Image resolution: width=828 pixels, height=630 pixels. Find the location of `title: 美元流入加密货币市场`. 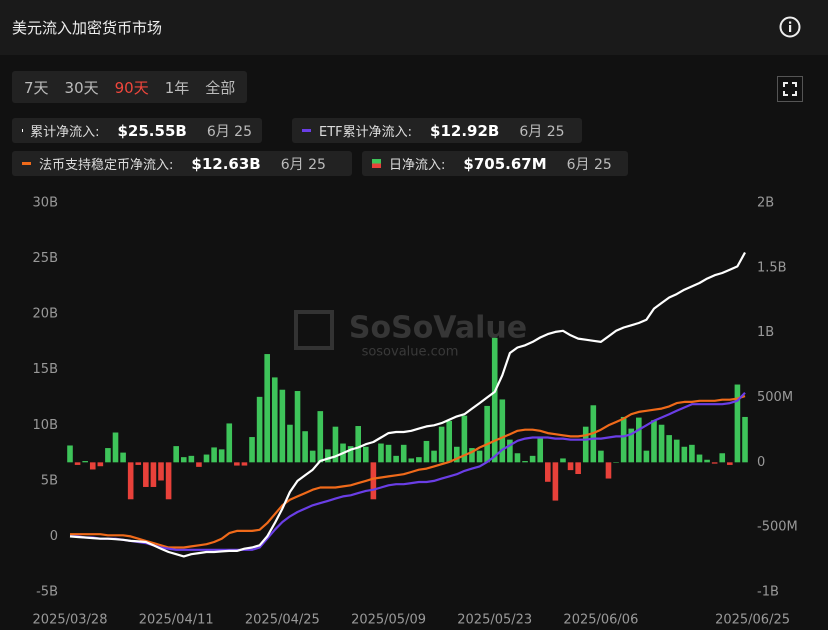

title: 美元流入加密货币市场 is located at coordinates (87, 28).